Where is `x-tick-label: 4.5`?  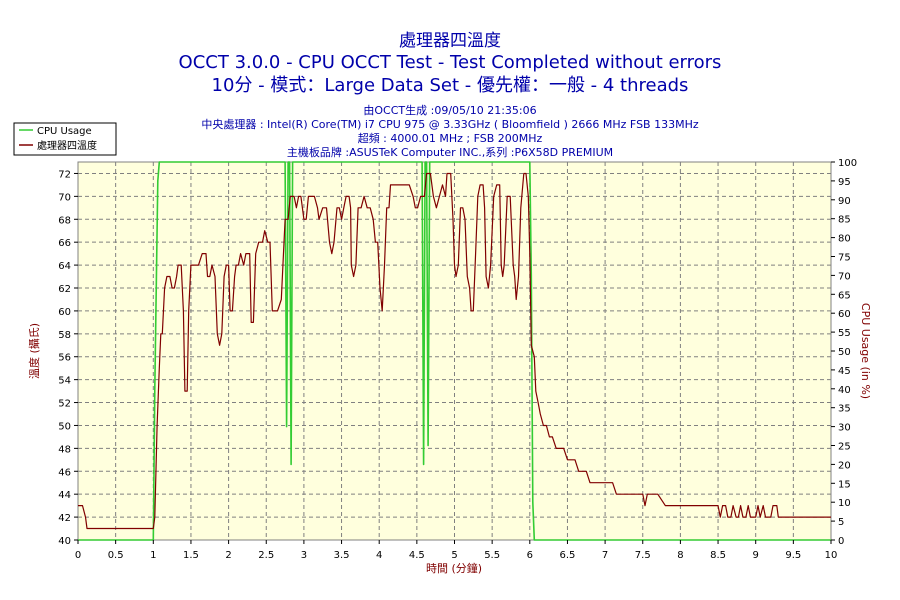 x-tick-label: 4.5 is located at coordinates (417, 555).